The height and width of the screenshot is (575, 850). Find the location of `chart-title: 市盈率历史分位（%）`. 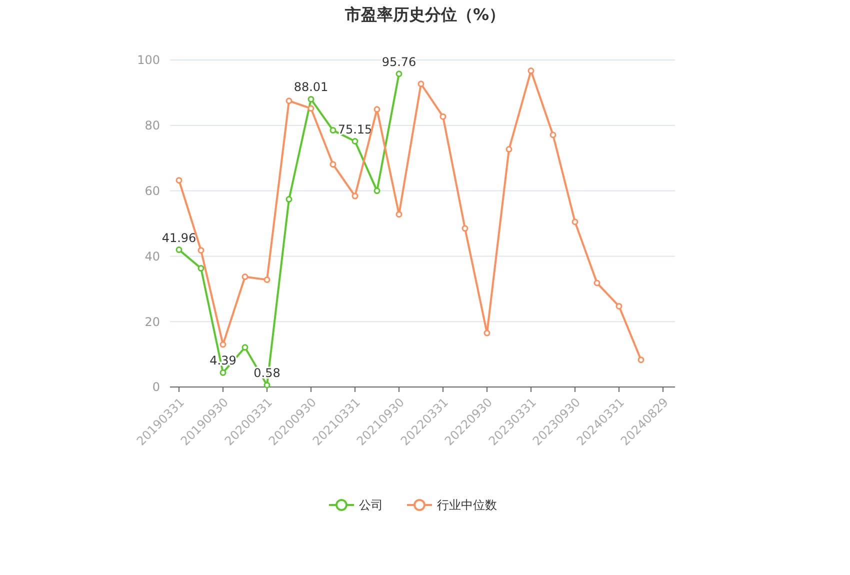

chart-title: 市盈率历史分位（%） is located at coordinates (425, 14).